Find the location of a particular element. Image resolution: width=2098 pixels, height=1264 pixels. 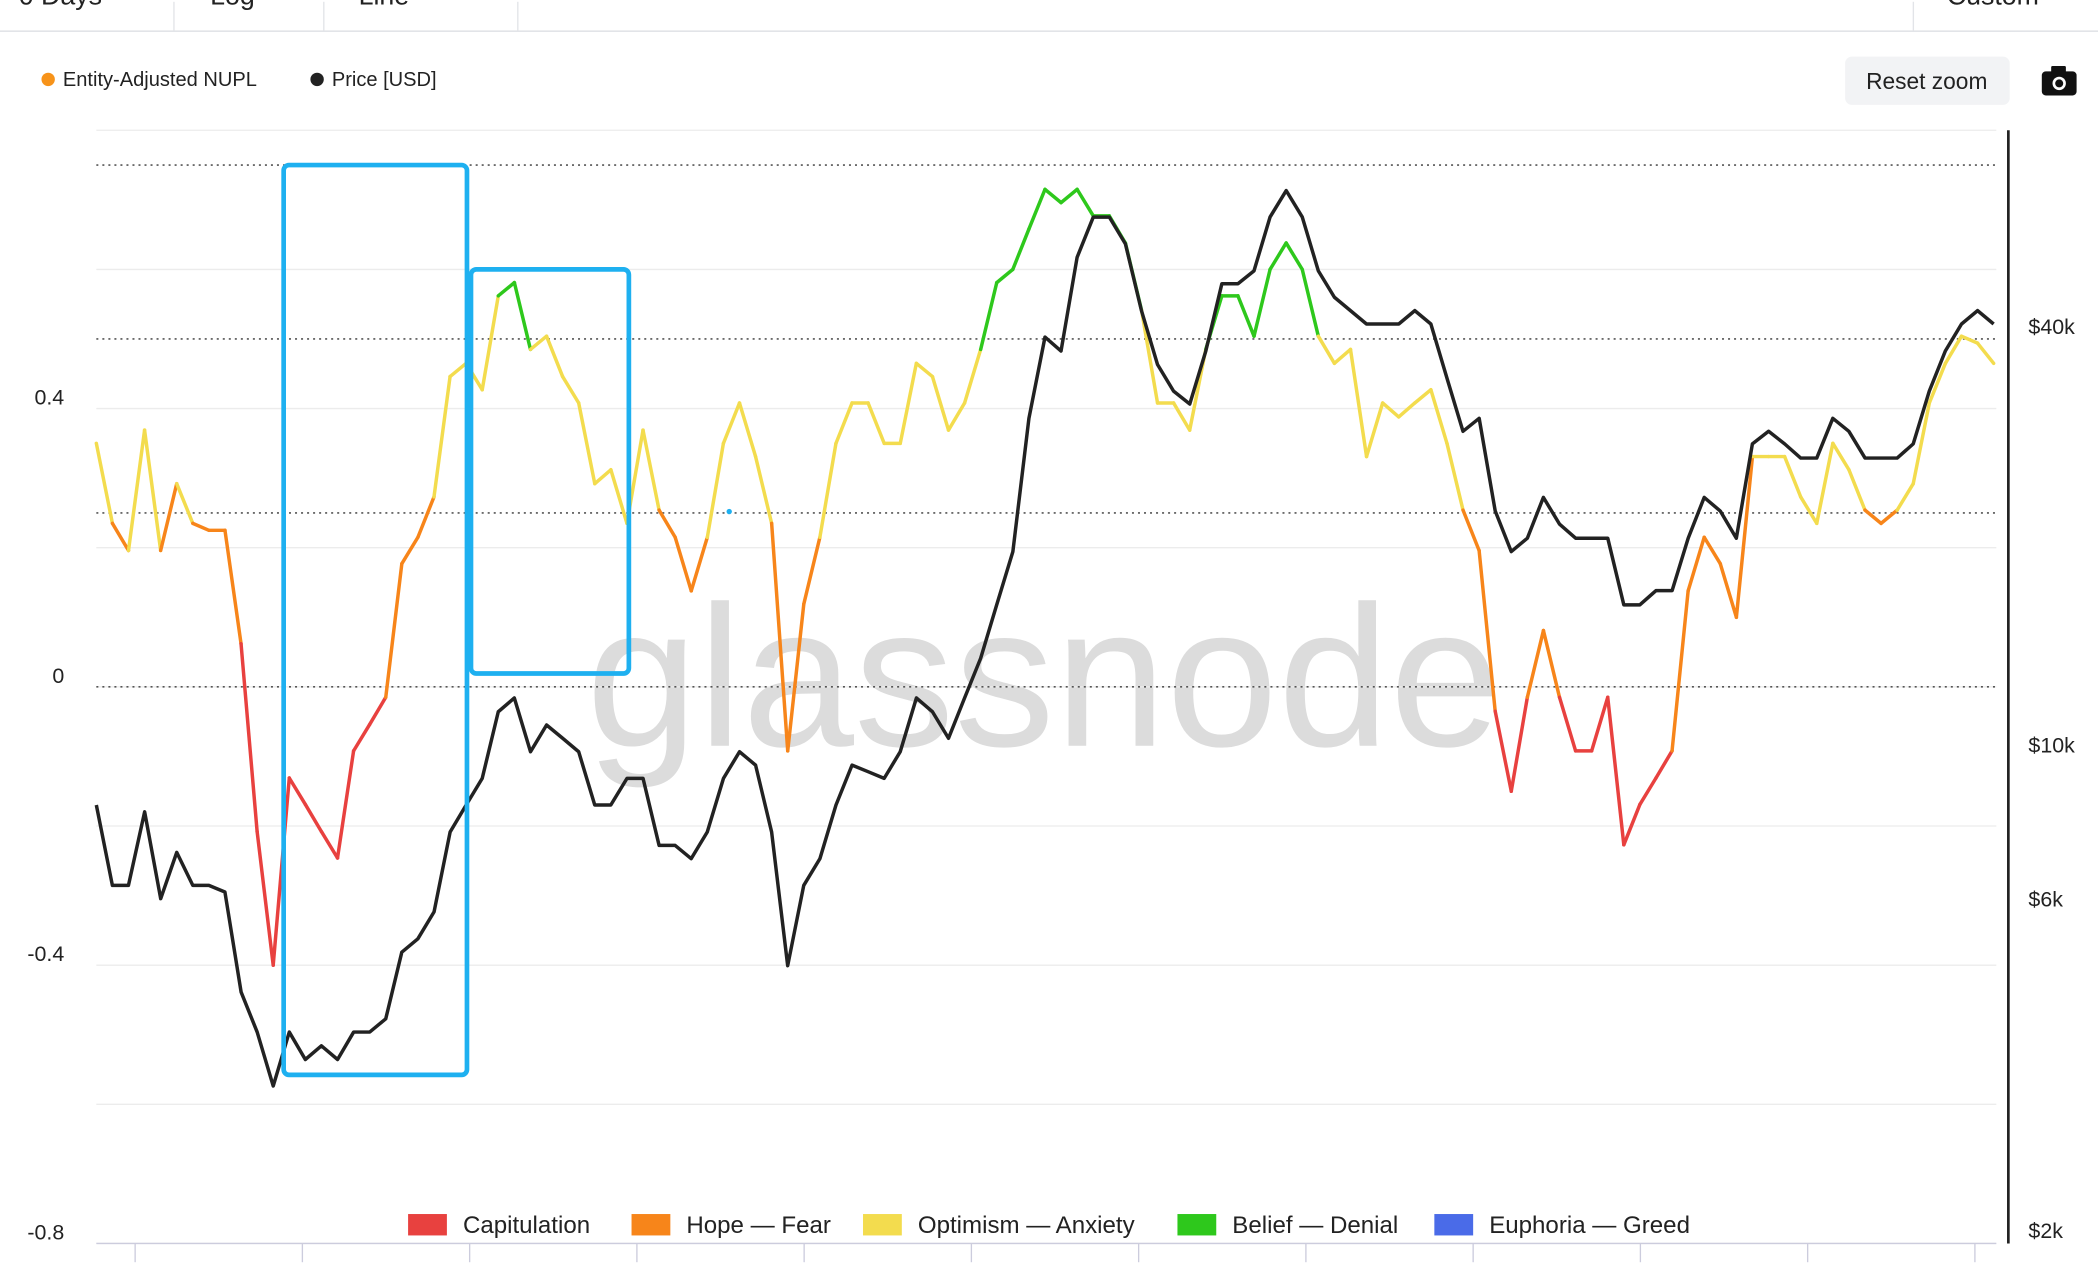

toolbar: 0 Days Log Line Custom Reset zoom is located at coordinates (1049, 52).